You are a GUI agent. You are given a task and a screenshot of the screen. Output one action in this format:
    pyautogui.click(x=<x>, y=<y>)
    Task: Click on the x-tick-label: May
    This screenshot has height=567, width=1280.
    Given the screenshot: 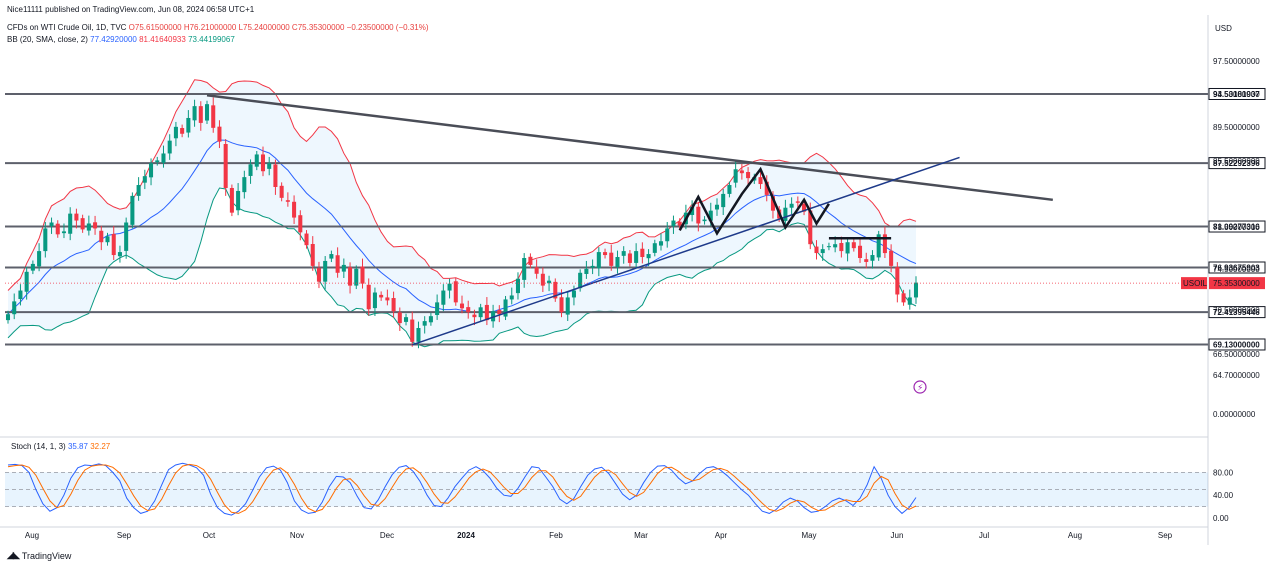 What is the action you would take?
    pyautogui.click(x=808, y=535)
    